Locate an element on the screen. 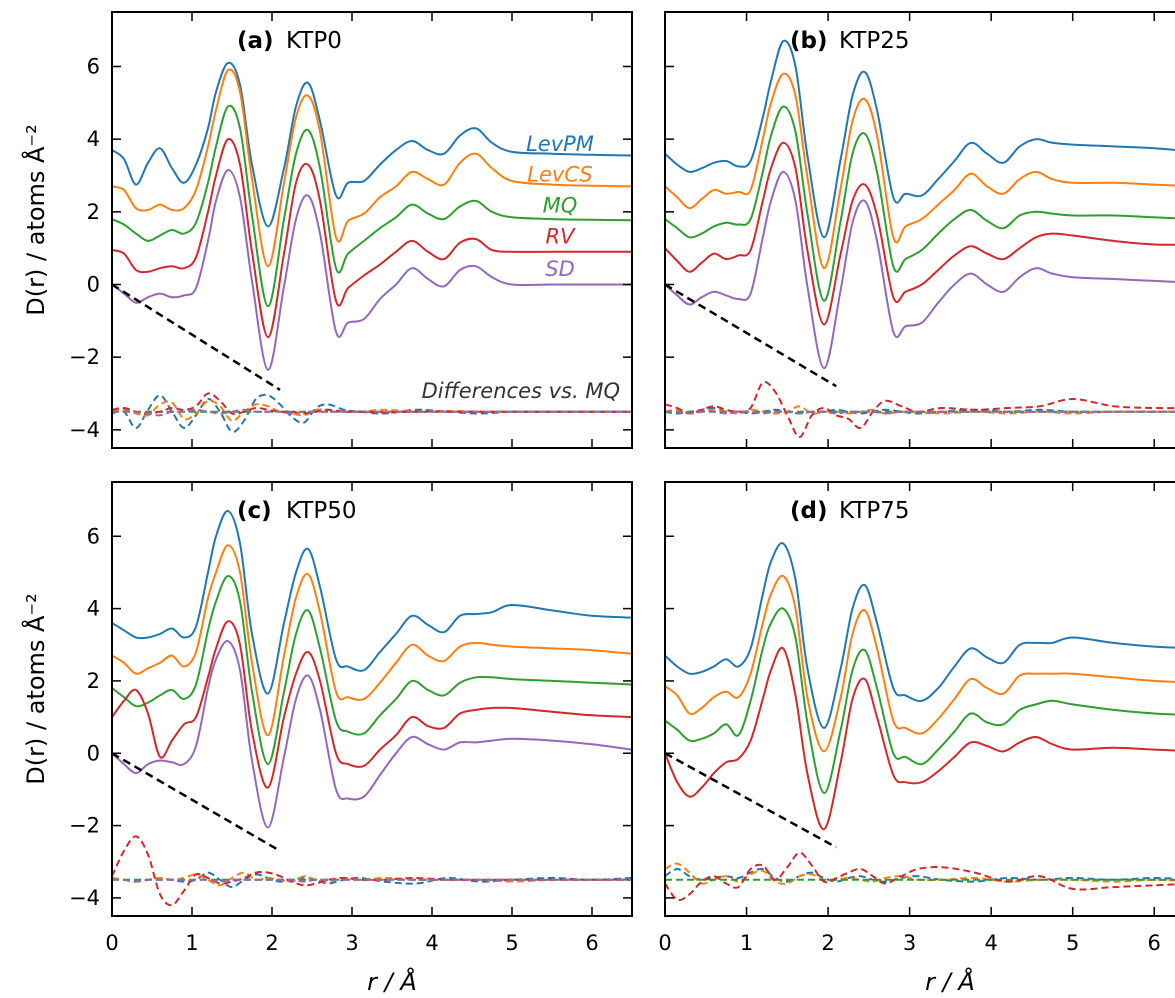  panel-c-dashed-line is located at coordinates (196, 802).